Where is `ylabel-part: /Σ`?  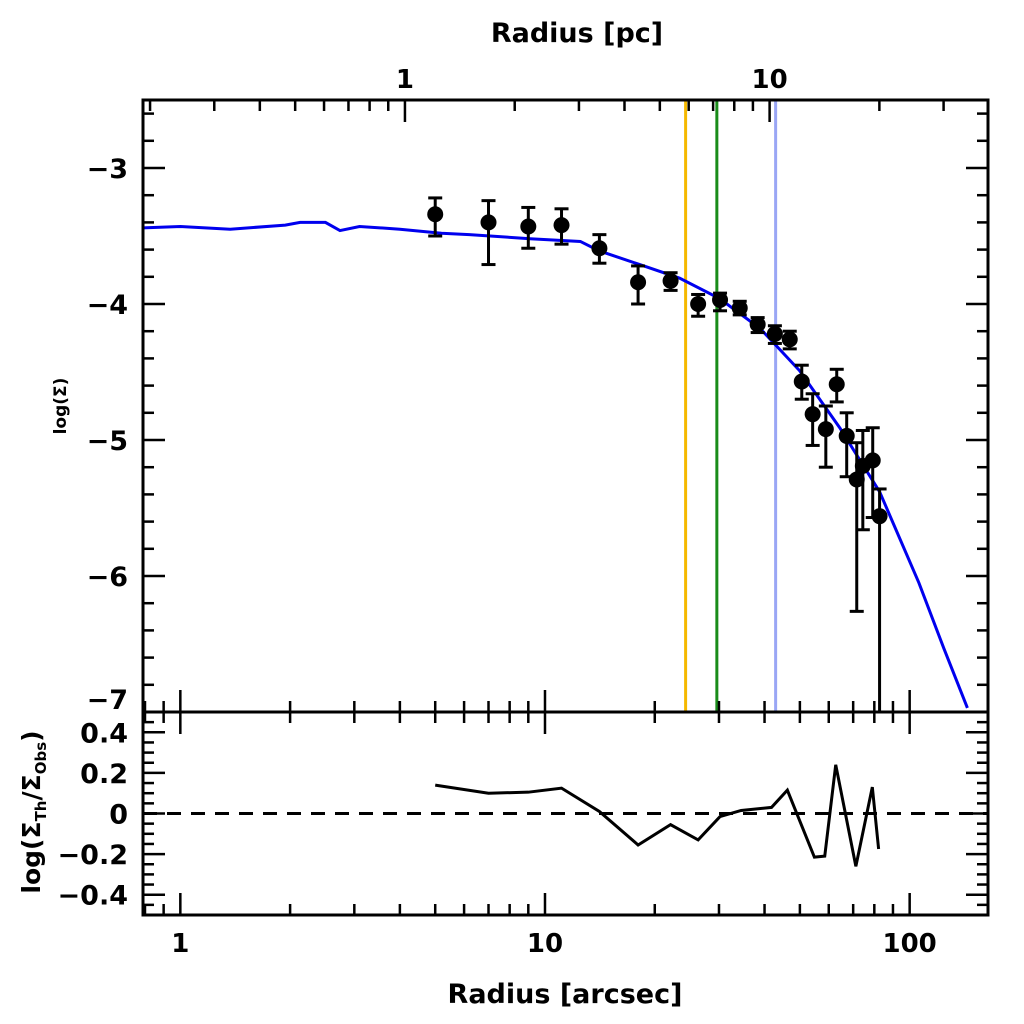 ylabel-part: /Σ is located at coordinates (31, 787).